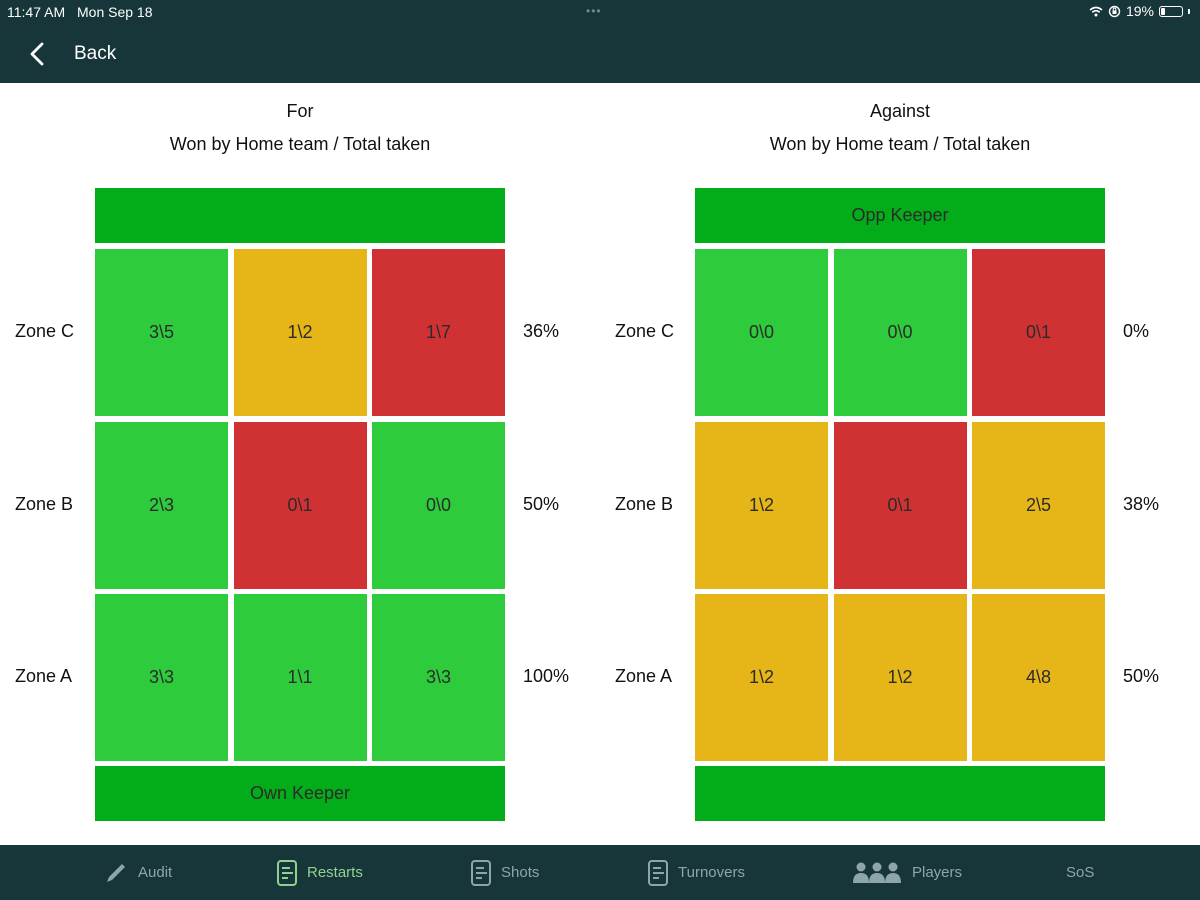 The width and height of the screenshot is (1200, 900). Describe the element at coordinates (1171, 11) in the screenshot. I see `battery-icon` at that location.